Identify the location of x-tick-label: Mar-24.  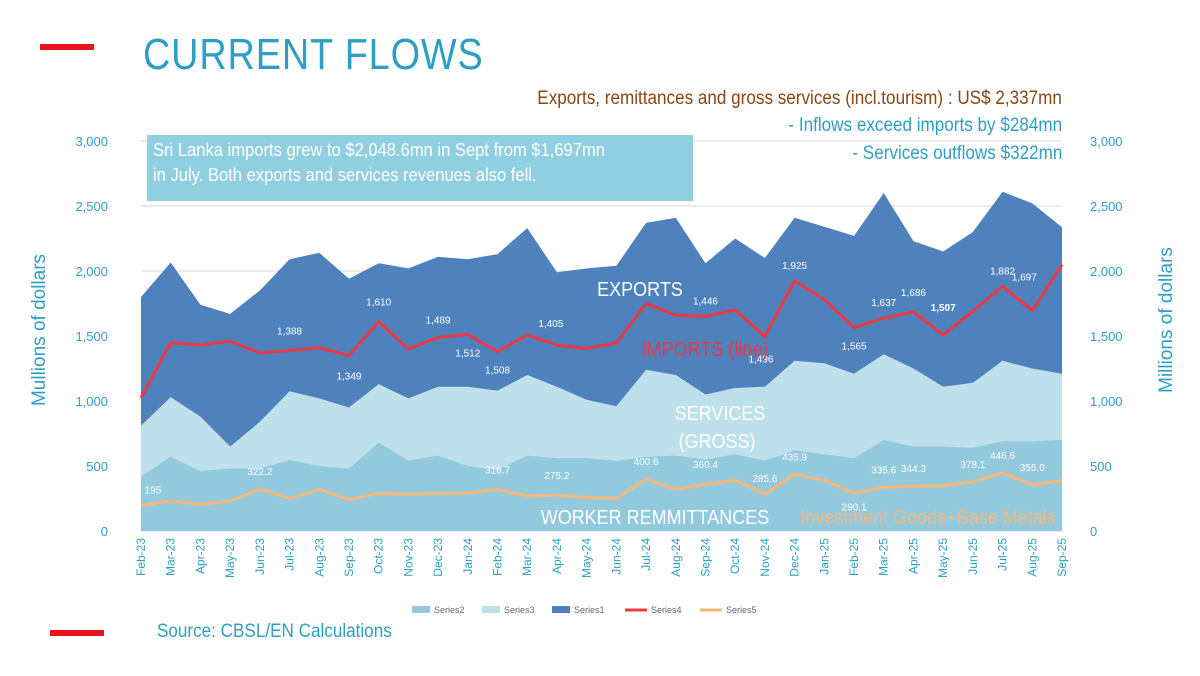
(527, 557).